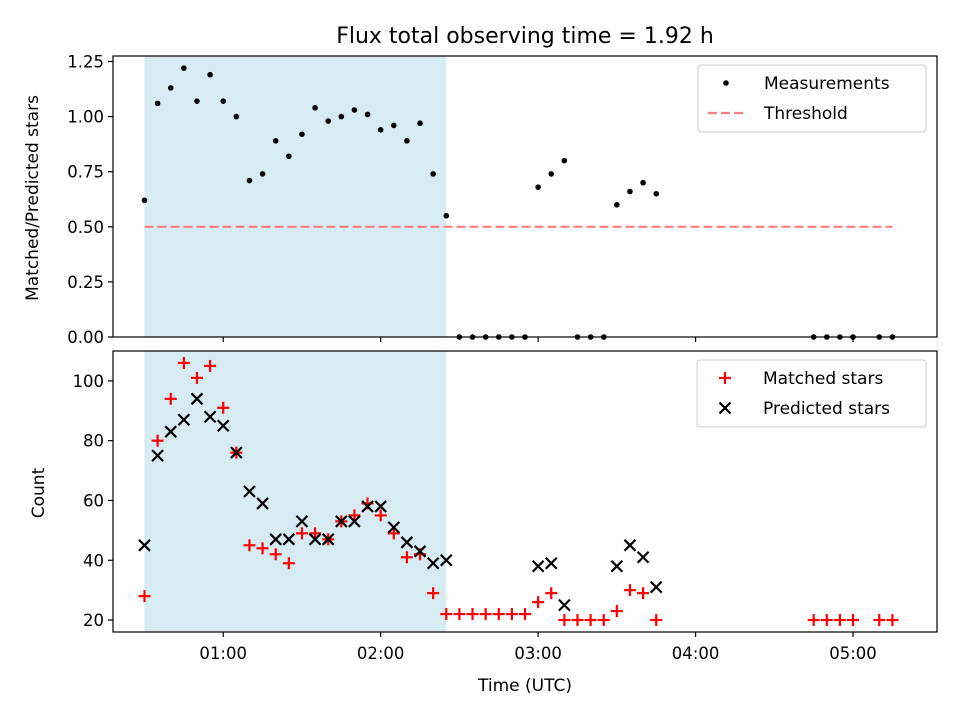 This screenshot has height=720, width=960. I want to click on legend-measurement-marker, so click(726, 83).